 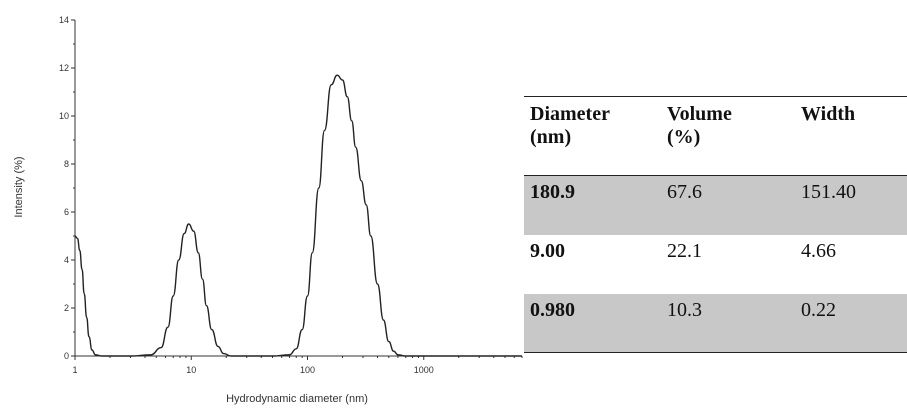 I want to click on table-row: 180.9 67.6 151.40, so click(x=715, y=205).